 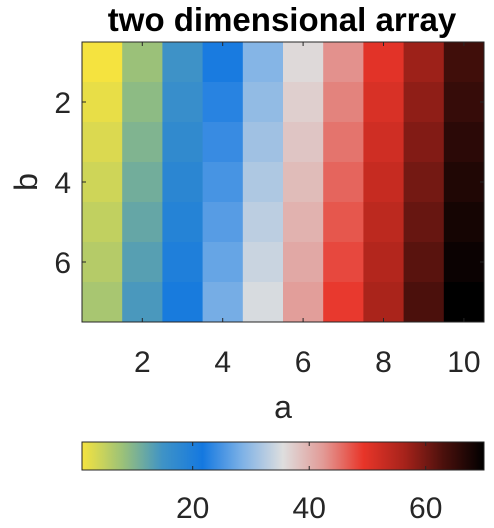 What do you see at coordinates (303, 362) in the screenshot?
I see `x-tick-label: 6` at bounding box center [303, 362].